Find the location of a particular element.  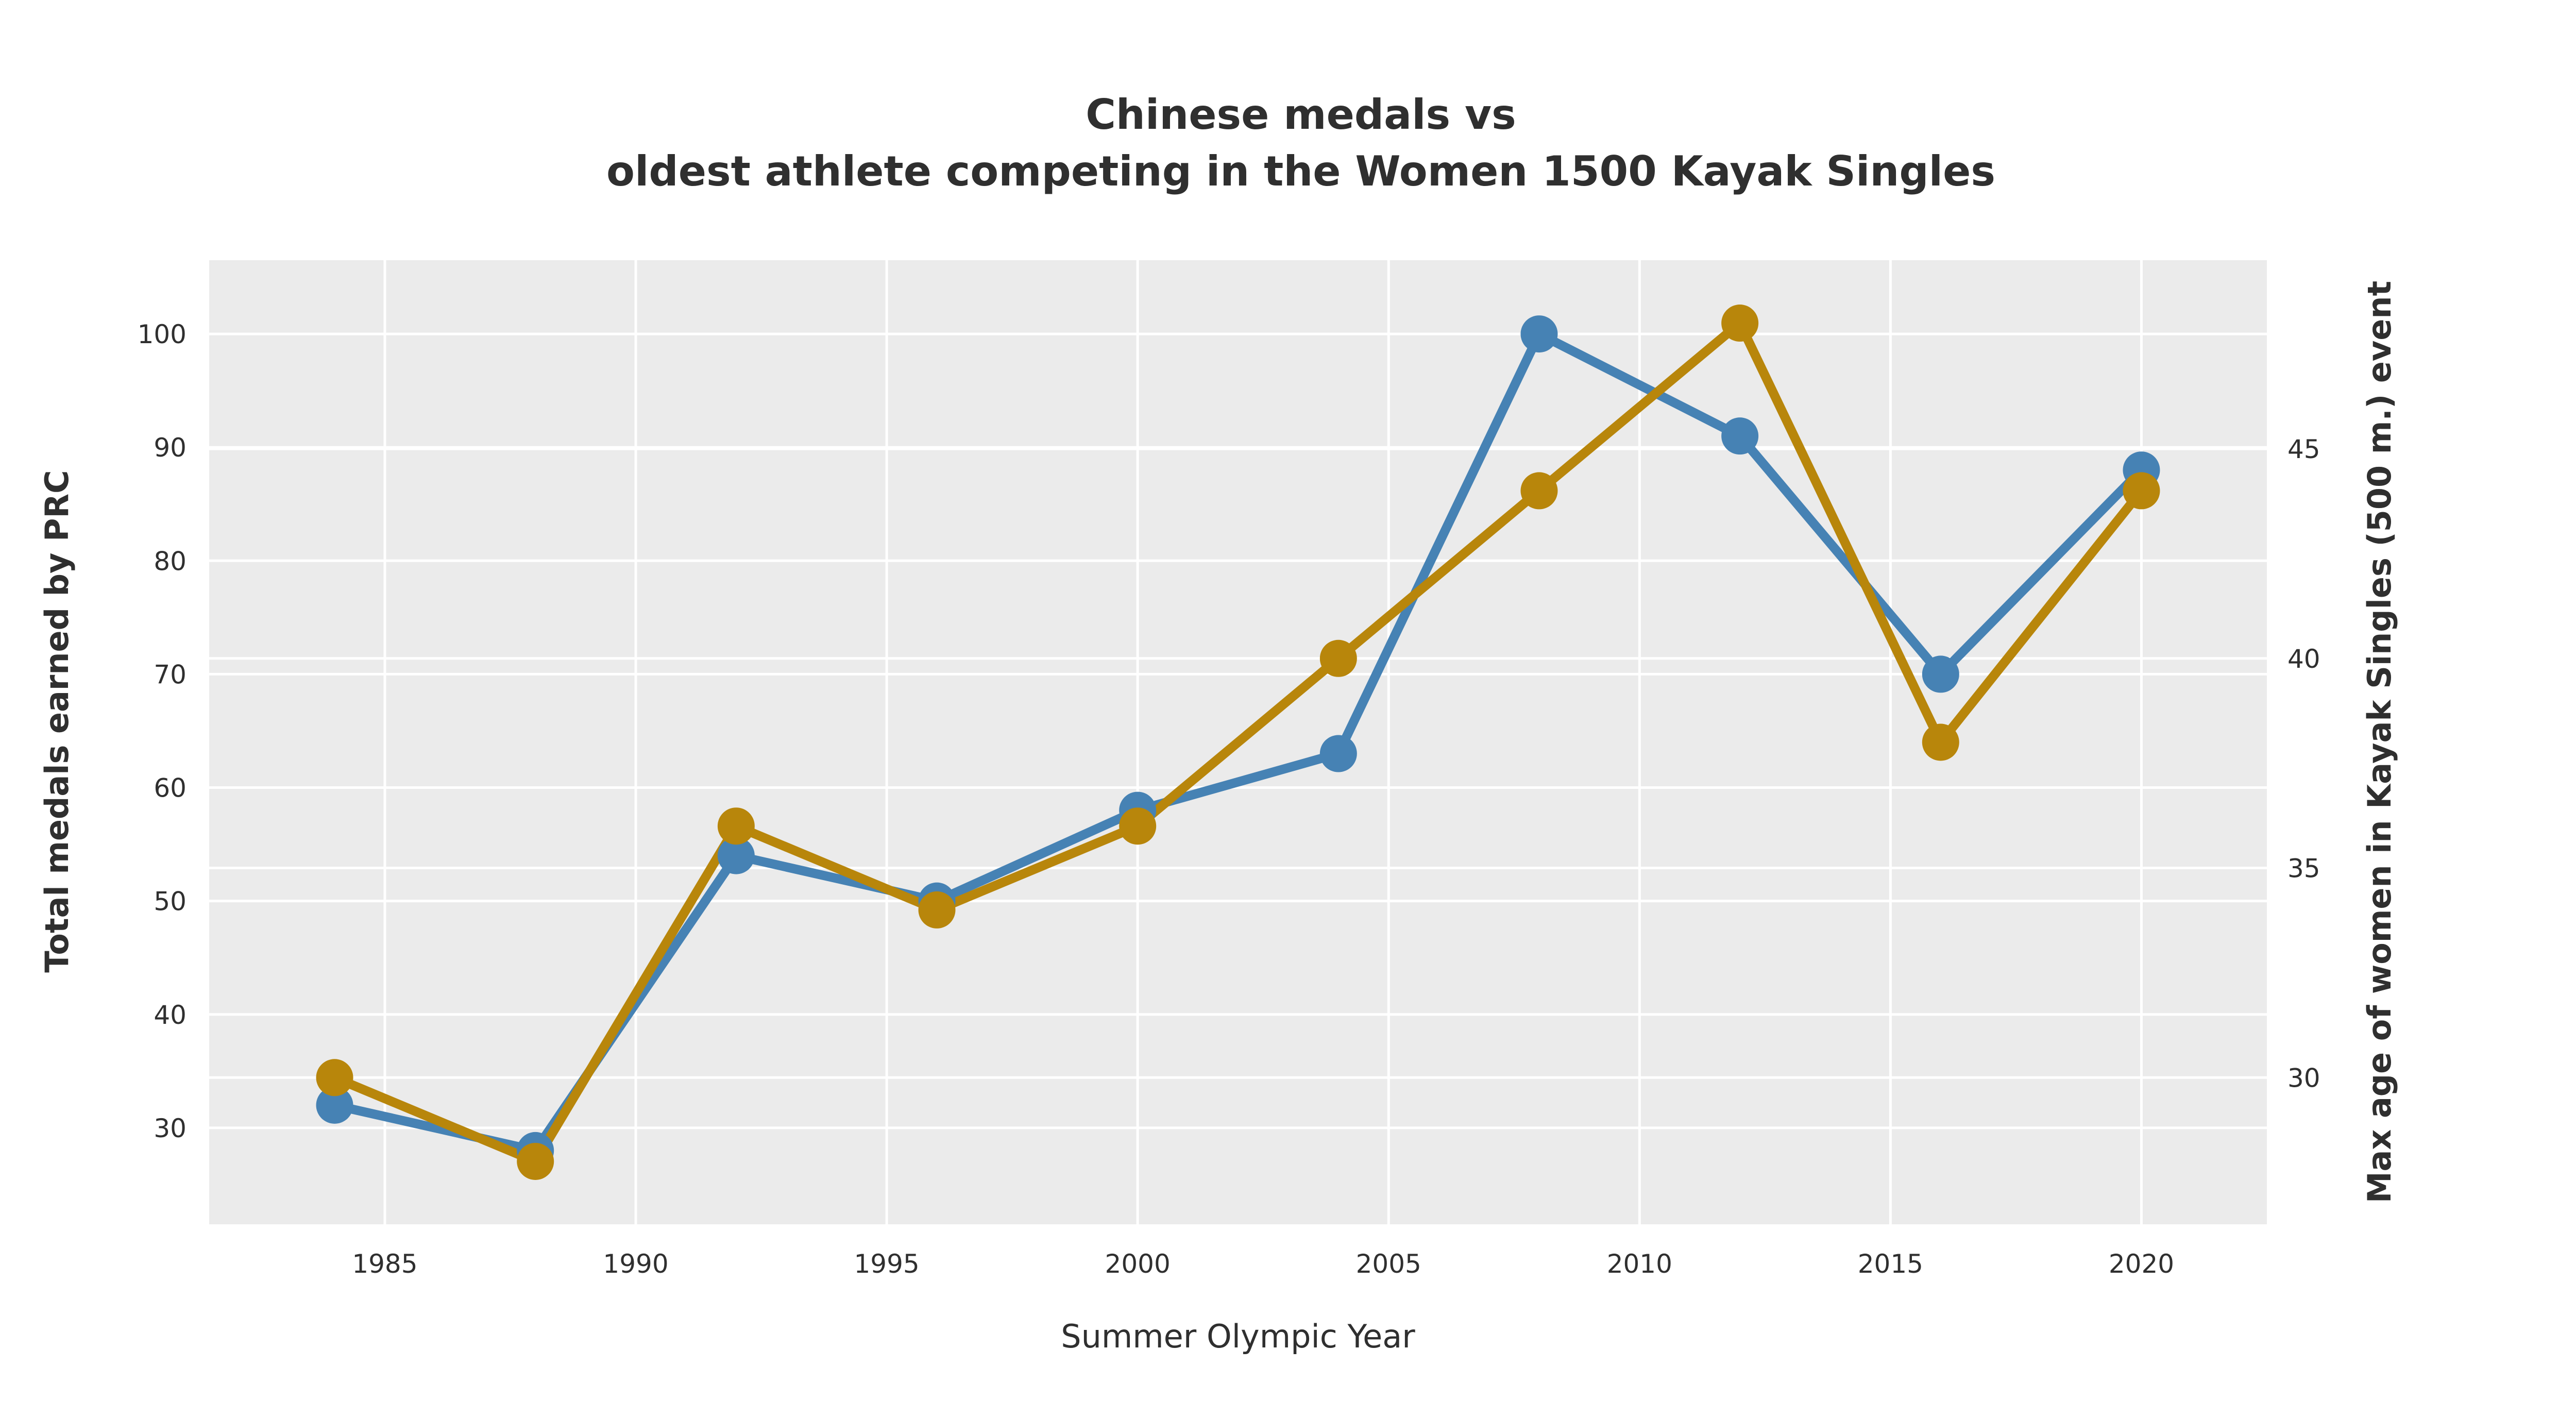

x-axis-label: Summer Olympic Year is located at coordinates (1238, 1337).